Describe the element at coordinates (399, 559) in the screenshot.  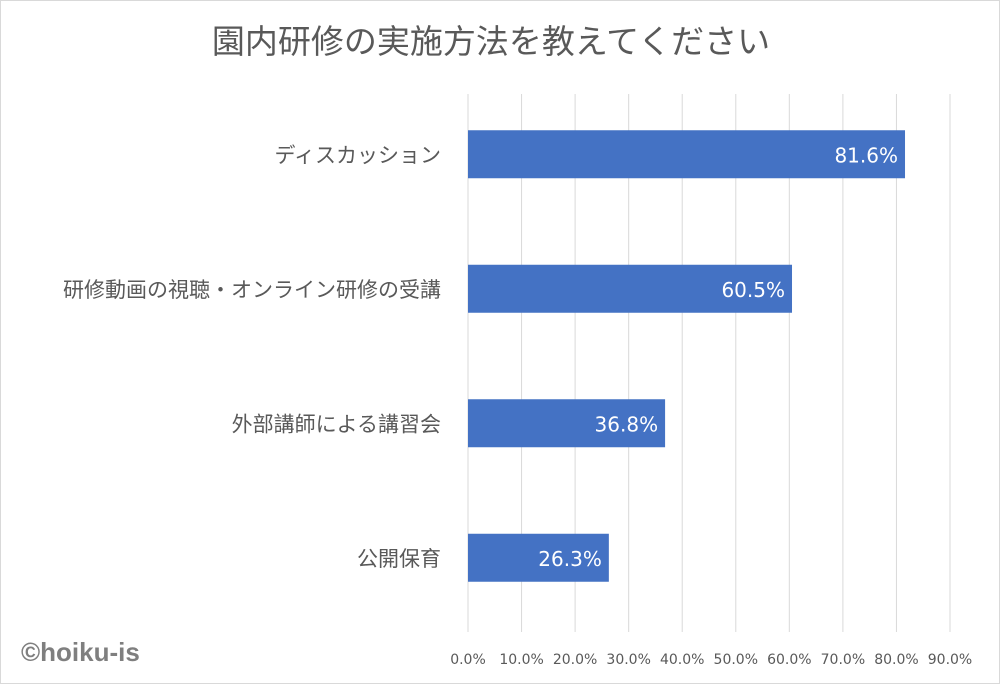
I see `category-label: 公開保育` at that location.